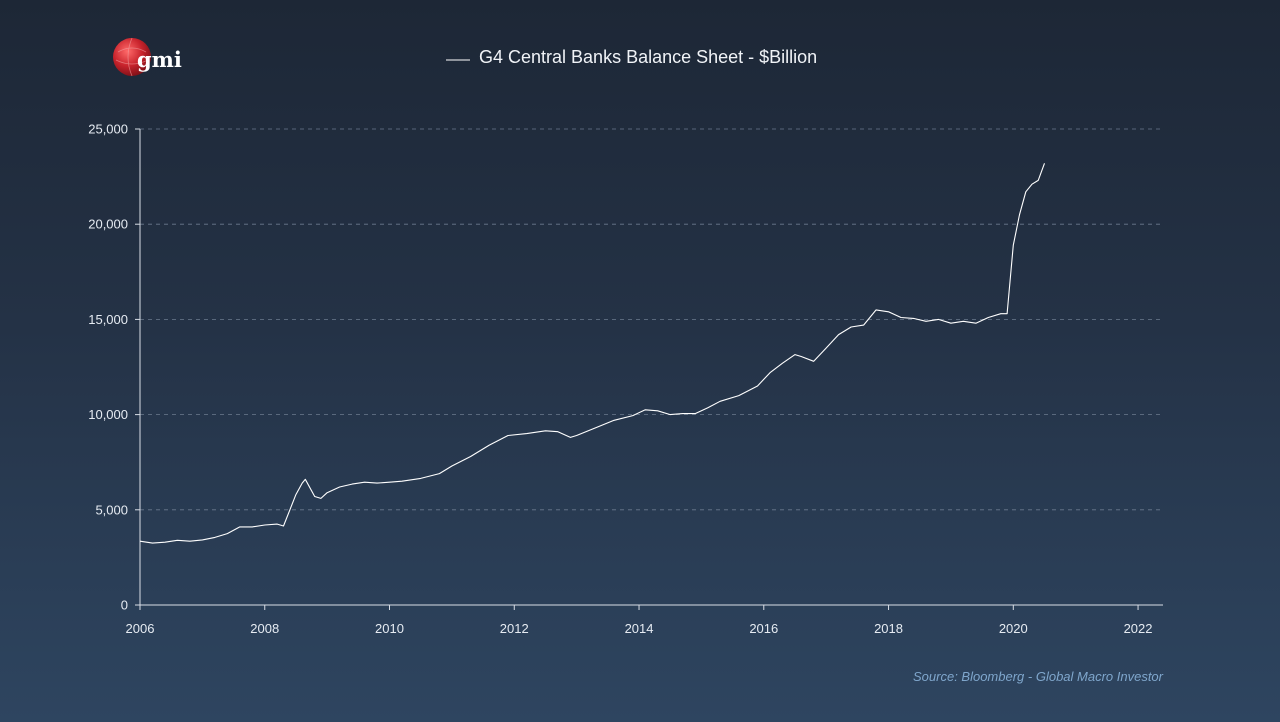 The height and width of the screenshot is (722, 1280). What do you see at coordinates (108, 129) in the screenshot?
I see `y-tick-label: 25,000` at bounding box center [108, 129].